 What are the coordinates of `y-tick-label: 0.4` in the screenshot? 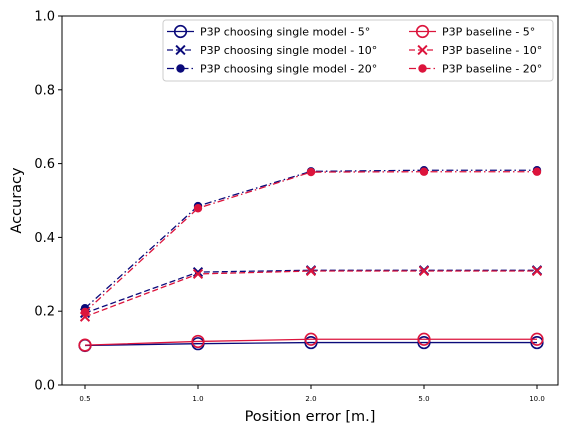 It's located at (44, 238).